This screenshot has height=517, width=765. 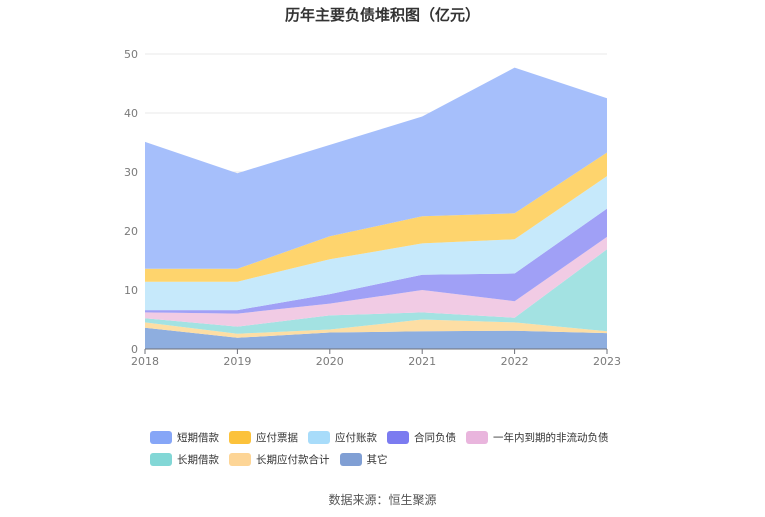 What do you see at coordinates (145, 361) in the screenshot?
I see `x-tick-label: 2018` at bounding box center [145, 361].